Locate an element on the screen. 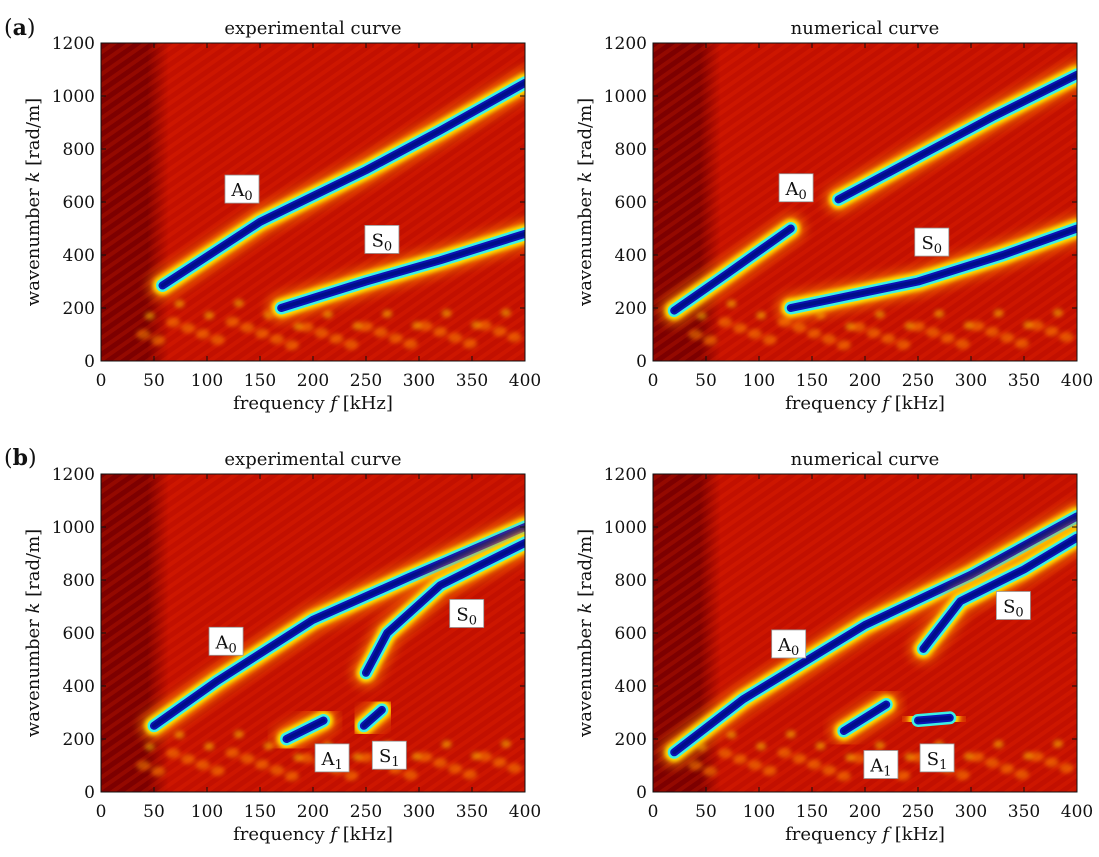  x-tick-label: 400 is located at coordinates (1077, 812).